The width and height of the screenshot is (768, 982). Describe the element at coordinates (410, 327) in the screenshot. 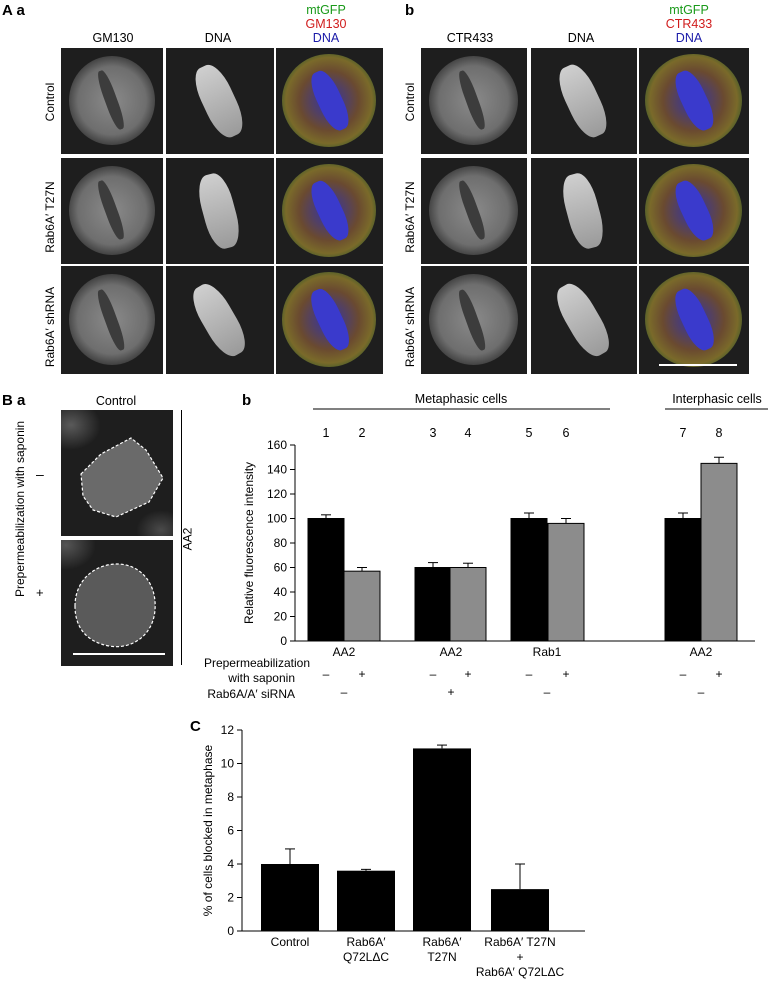

I see `row-label-shrna-b: Rab6A′ shRNA` at that location.